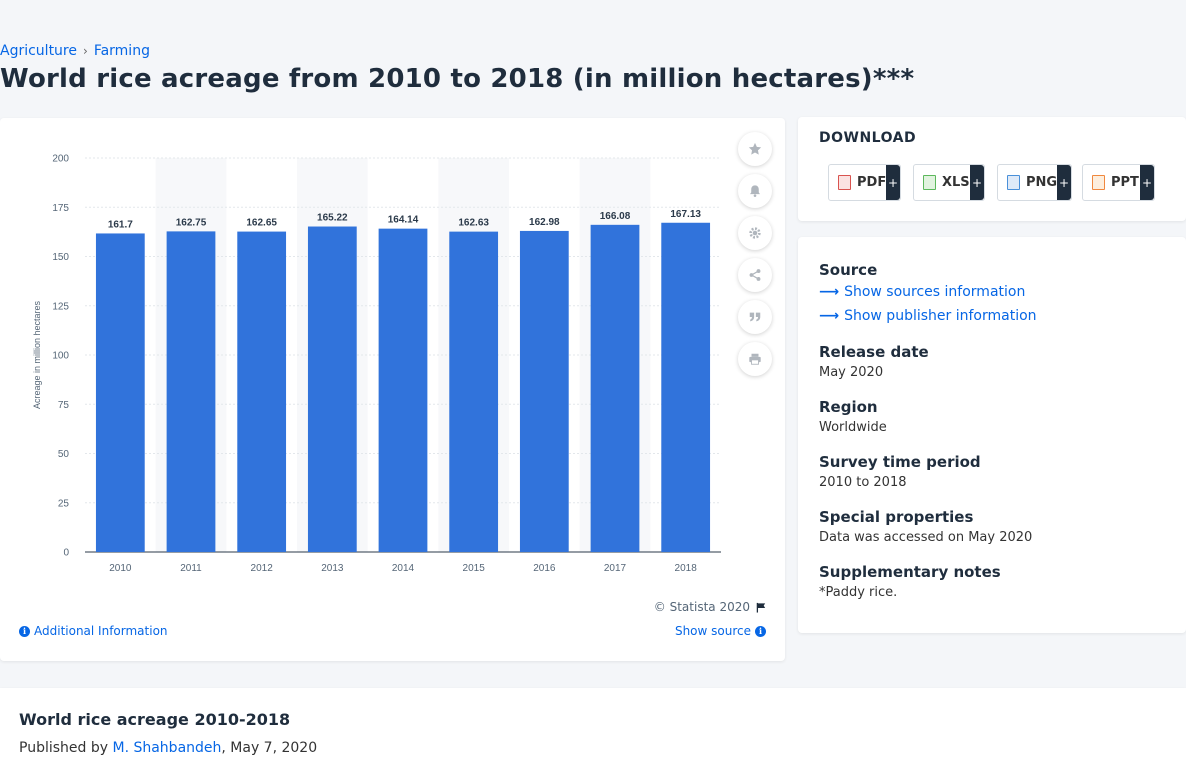 The image size is (1186, 760). Describe the element at coordinates (120, 224) in the screenshot. I see `data-label: 161.7` at that location.